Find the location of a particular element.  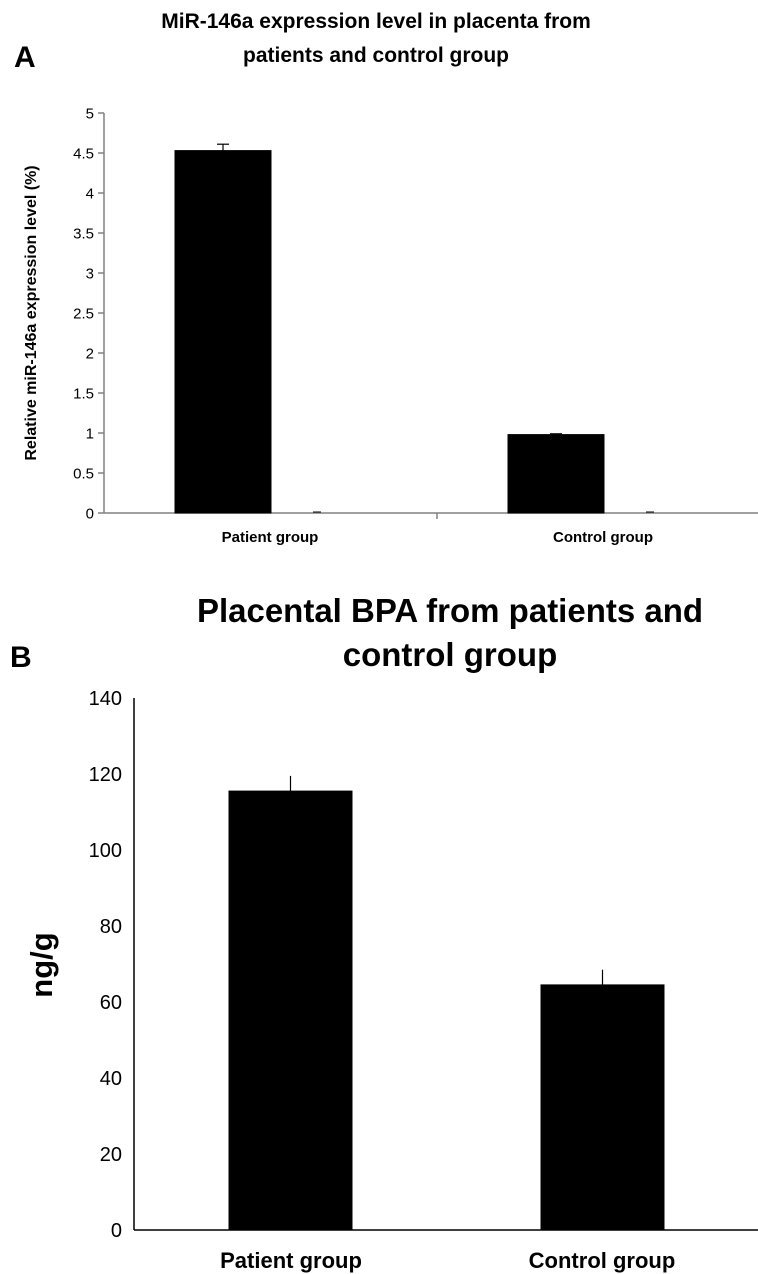

y-tick-label: 80 is located at coordinates (111, 927).